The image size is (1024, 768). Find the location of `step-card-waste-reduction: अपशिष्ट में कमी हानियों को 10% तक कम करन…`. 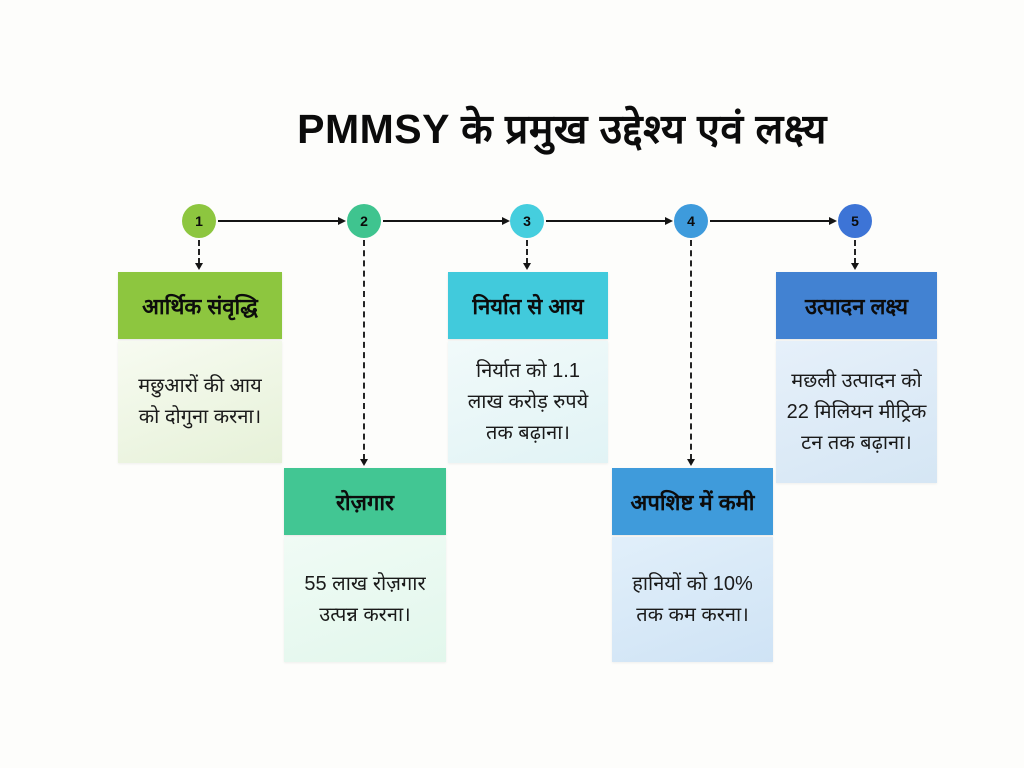

step-card-waste-reduction: अपशिष्ट में कमी हानियों को 10% तक कम करन… is located at coordinates (692, 565).